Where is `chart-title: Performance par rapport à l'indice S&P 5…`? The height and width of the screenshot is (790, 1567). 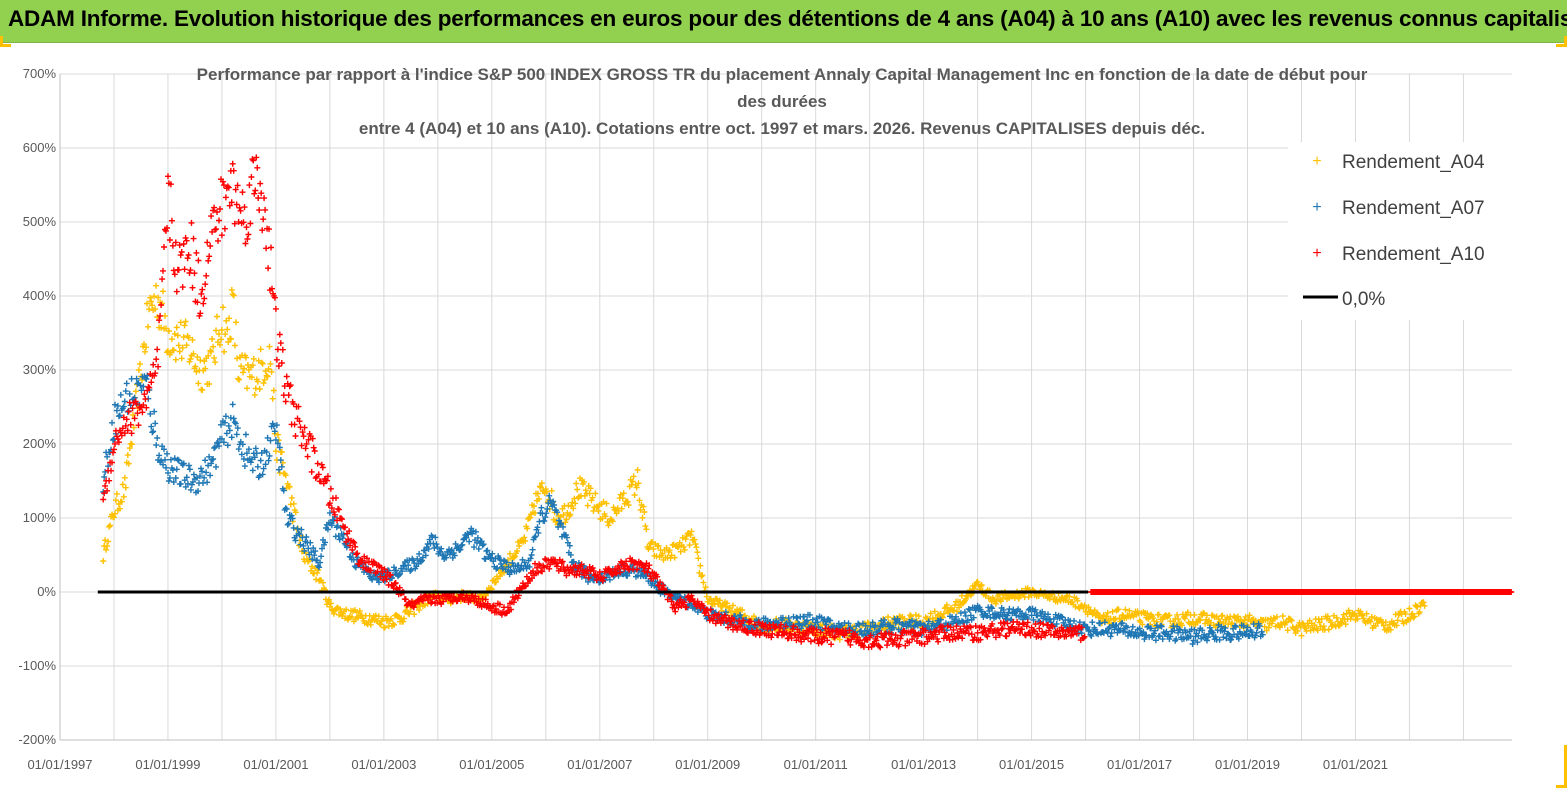 chart-title: Performance par rapport à l'indice S&P 5… is located at coordinates (782, 101).